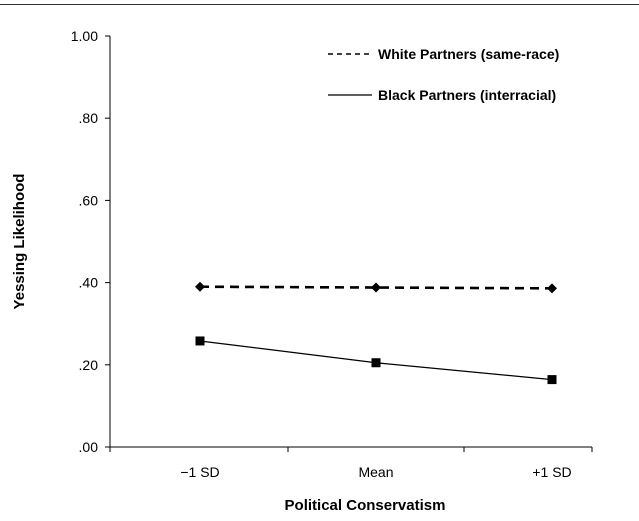 This screenshot has height=521, width=639. Describe the element at coordinates (467, 95) in the screenshot. I see `legend-label: Black Partners (interracial)` at that location.